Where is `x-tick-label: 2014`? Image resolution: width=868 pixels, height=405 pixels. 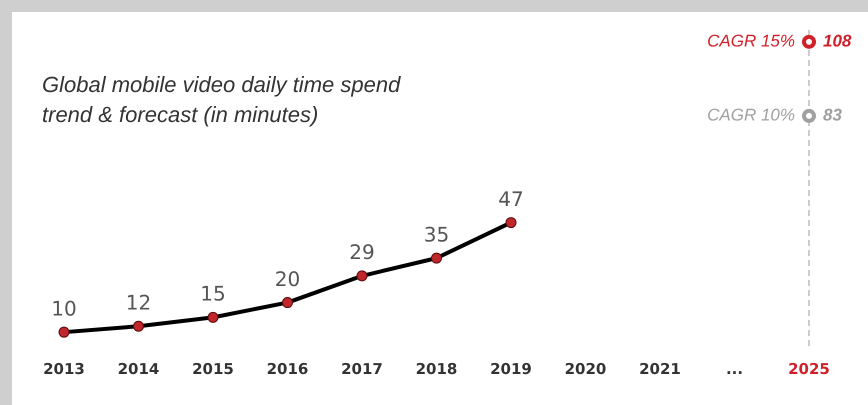
x-tick-label: 2014 is located at coordinates (139, 369).